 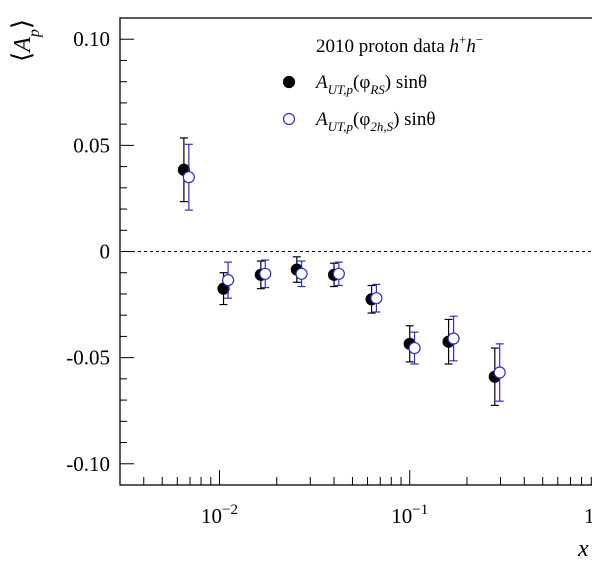 I want to click on x-tick-label: 10⁻¹, so click(x=409, y=515).